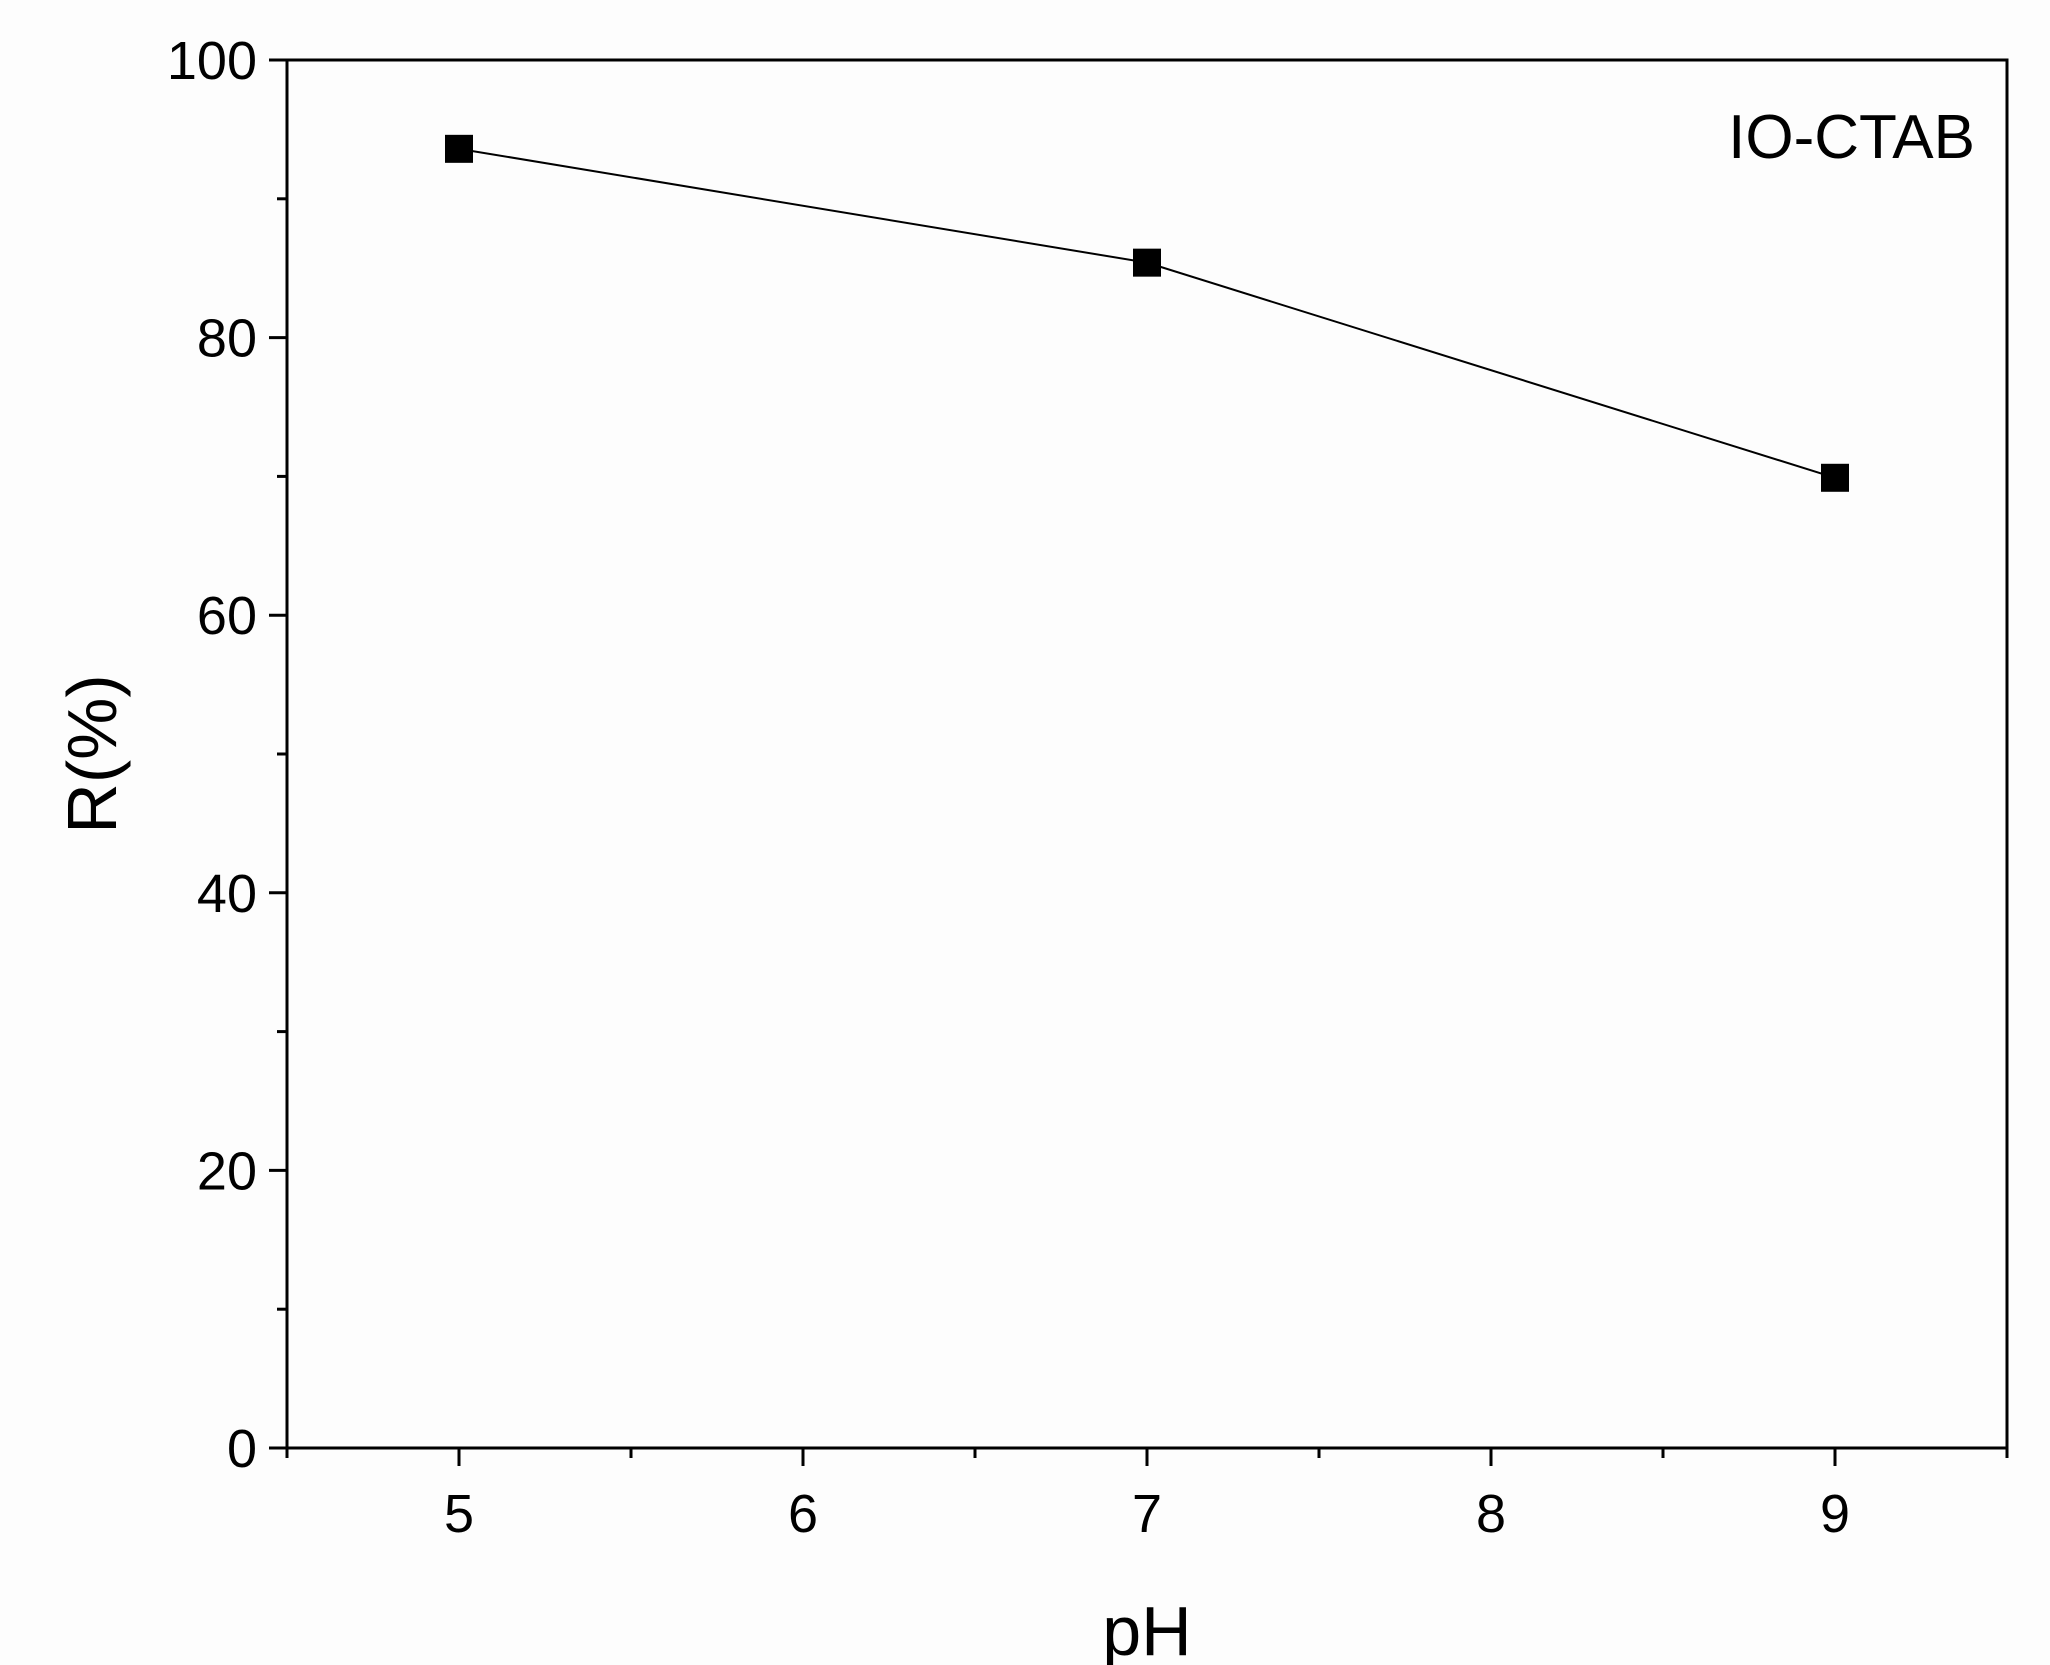  Describe the element at coordinates (459, 1514) in the screenshot. I see `x-tick-label: 5` at that location.